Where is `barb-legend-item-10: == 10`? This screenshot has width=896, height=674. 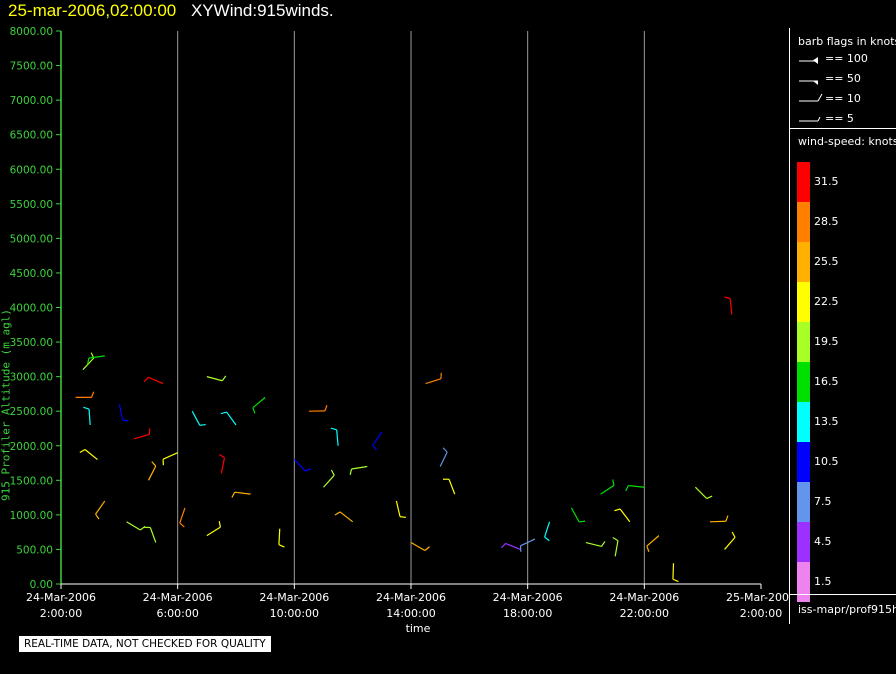
barb-legend-item-10: == 10 is located at coordinates (847, 99).